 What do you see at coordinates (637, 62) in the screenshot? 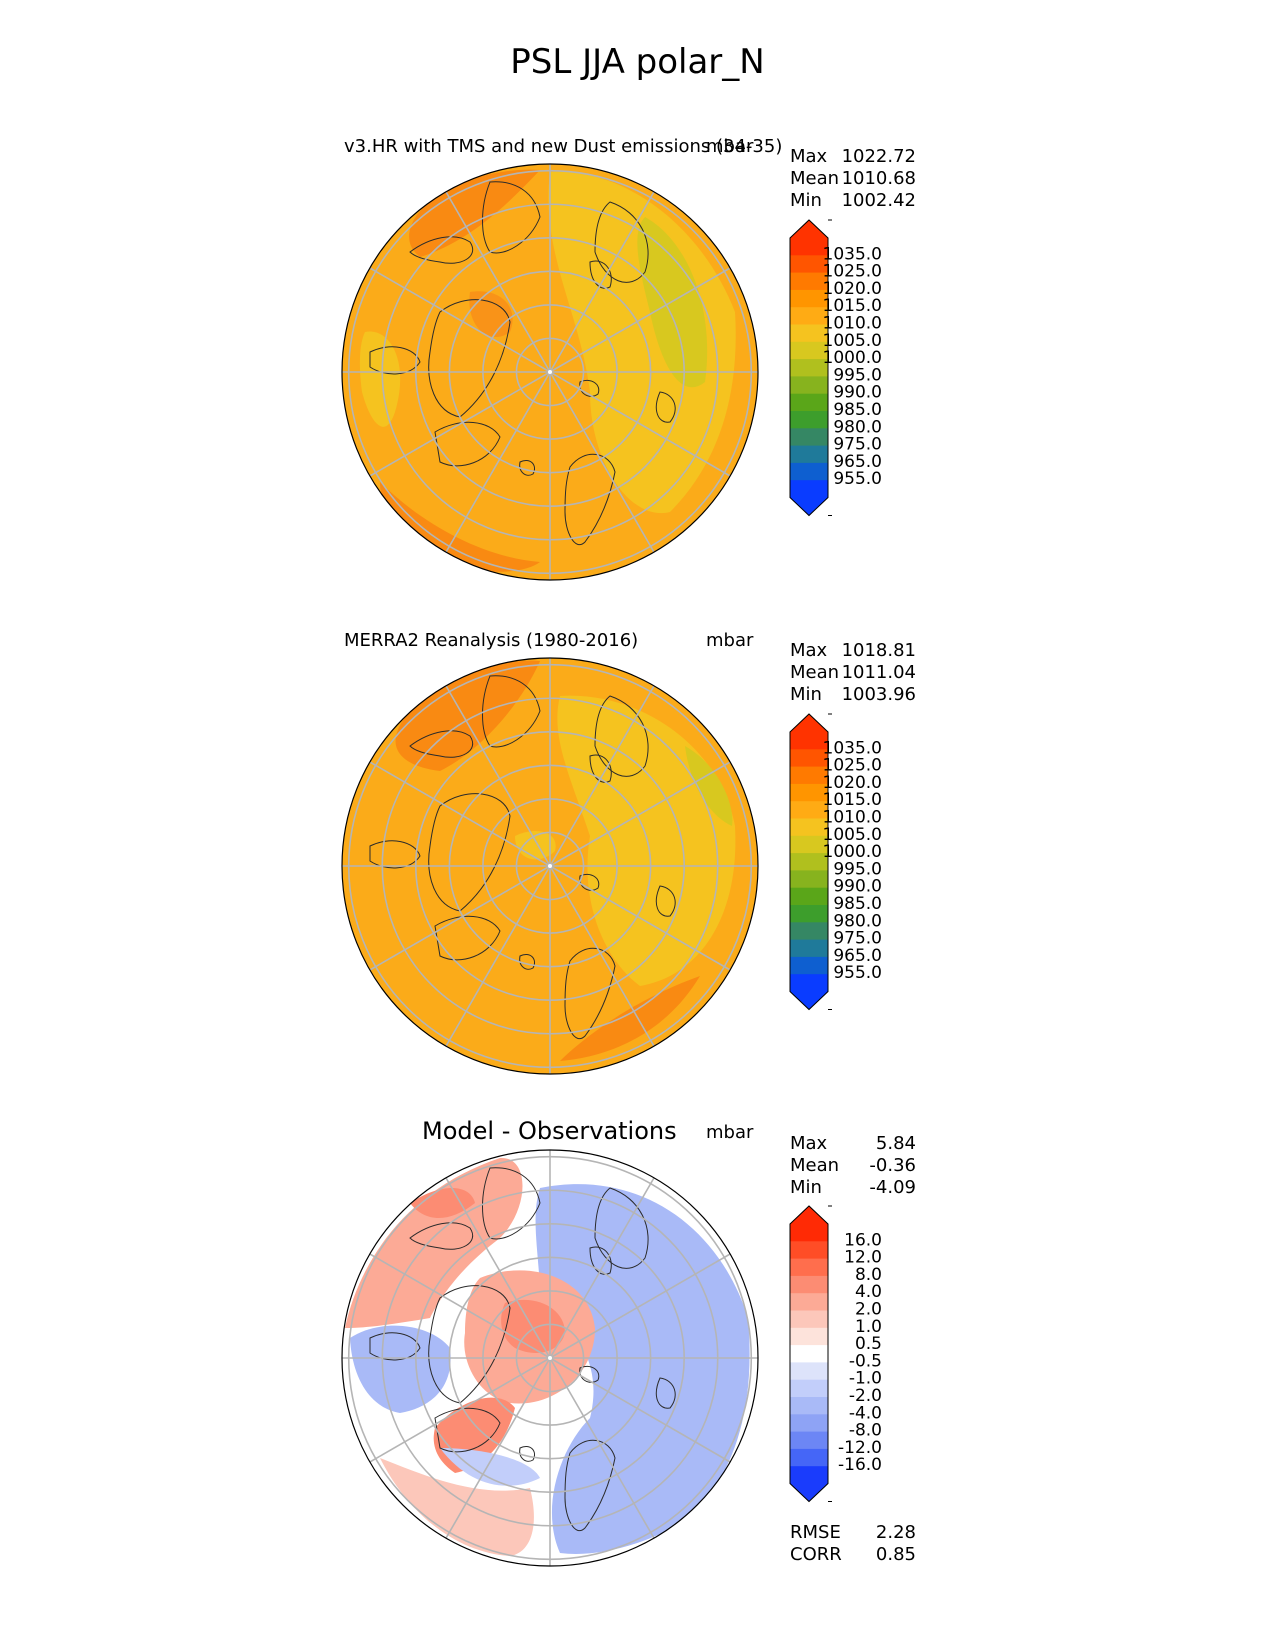
I see `figure-title: PSL JJA polar_N` at bounding box center [637, 62].